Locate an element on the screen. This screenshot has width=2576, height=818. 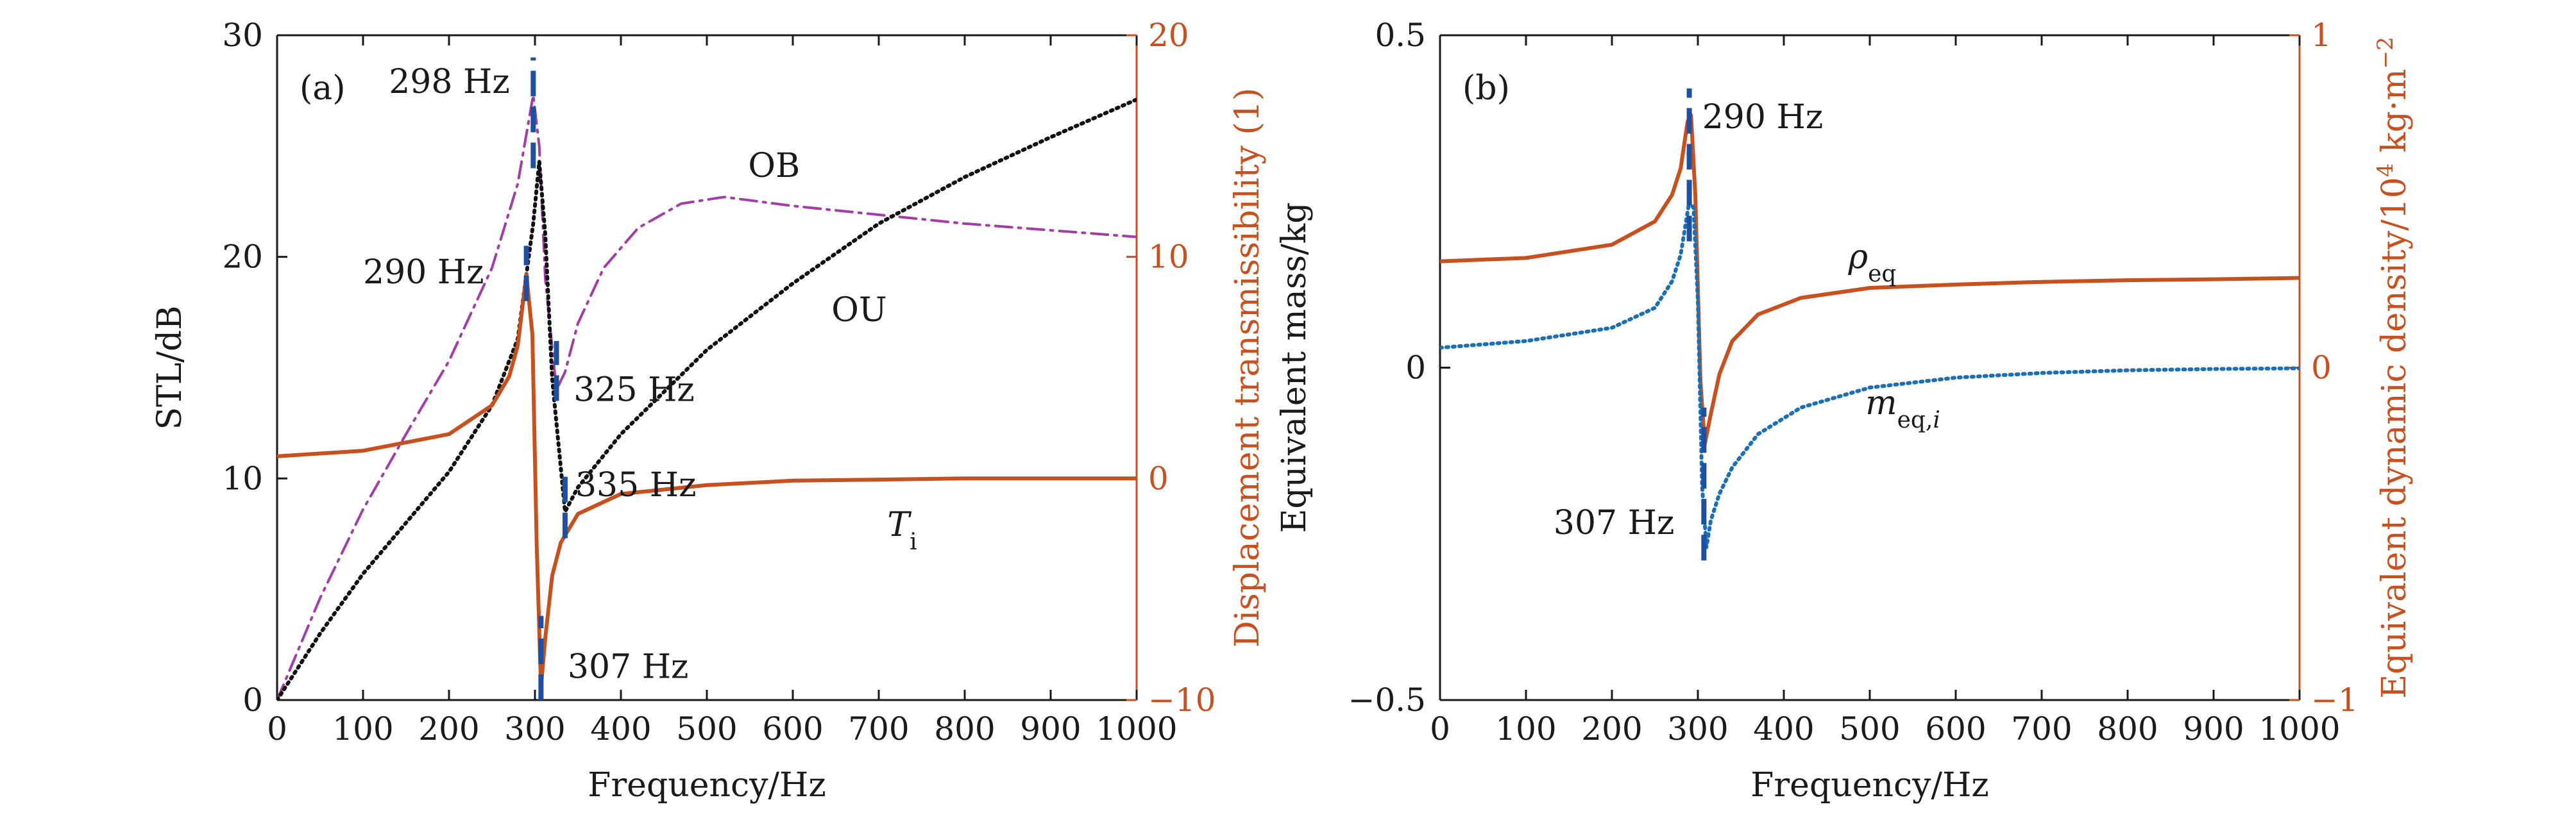
annotation: 298 Hz is located at coordinates (449, 82).